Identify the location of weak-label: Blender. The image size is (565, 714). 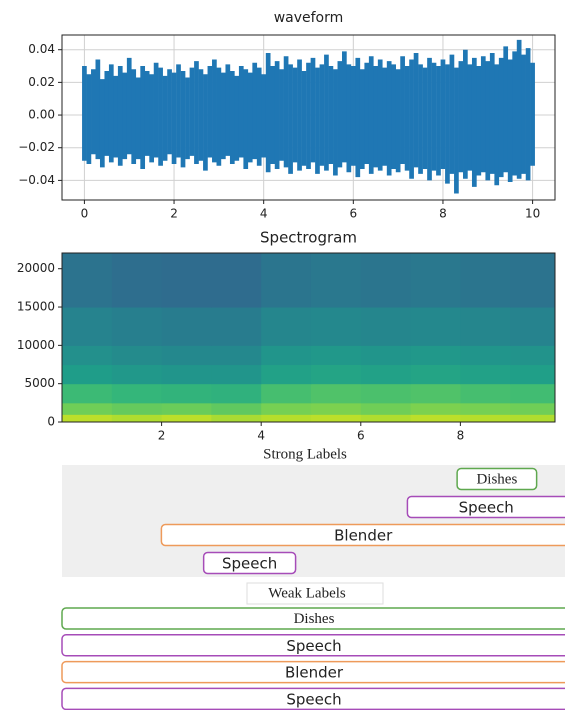
(314, 673).